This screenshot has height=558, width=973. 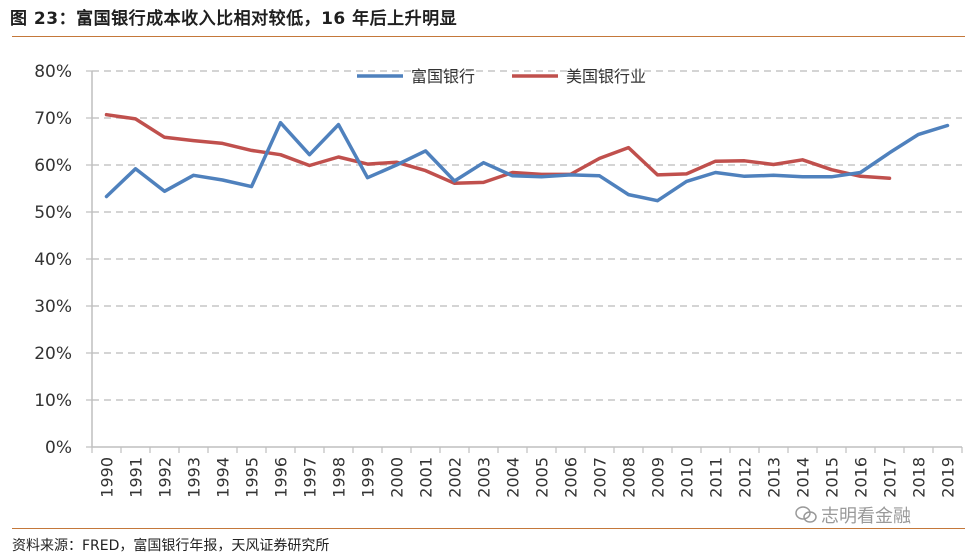 What do you see at coordinates (774, 477) in the screenshot?
I see `x-tick-label: 2013` at bounding box center [774, 477].